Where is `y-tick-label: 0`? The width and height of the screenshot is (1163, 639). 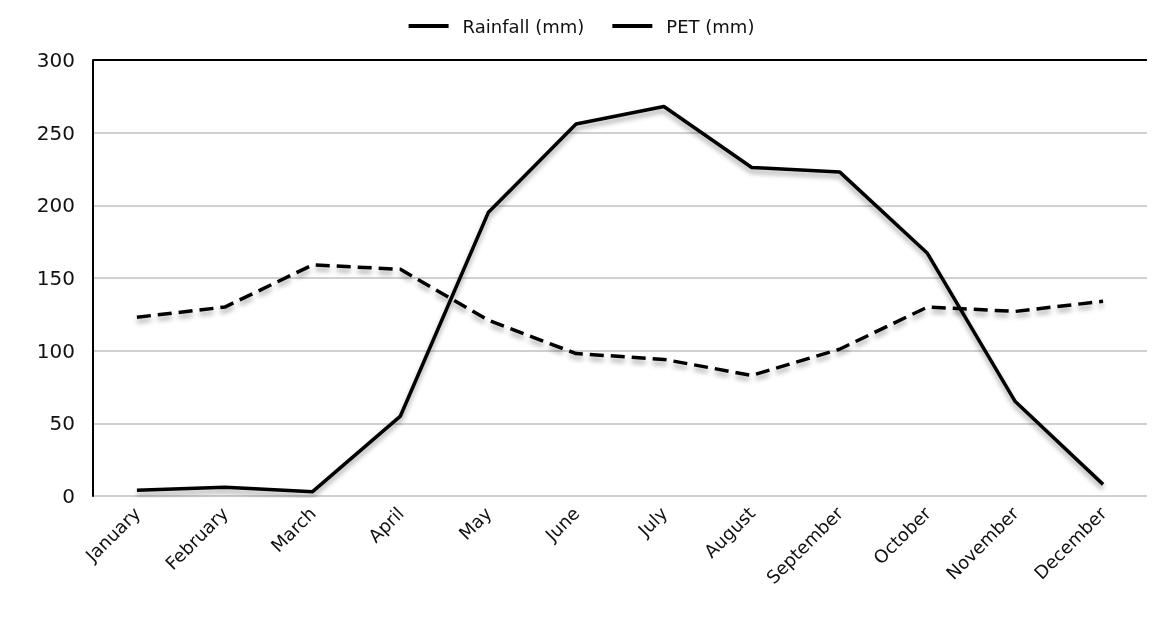 y-tick-label: 0 is located at coordinates (68, 496).